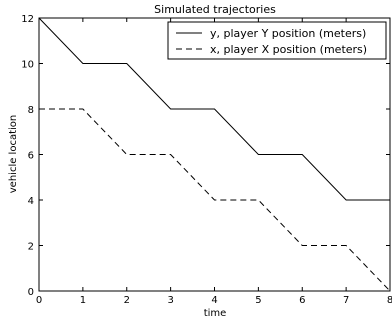  What do you see at coordinates (288, 49) in the screenshot?
I see `legend-label-2: x, player X position (meters)` at bounding box center [288, 49].